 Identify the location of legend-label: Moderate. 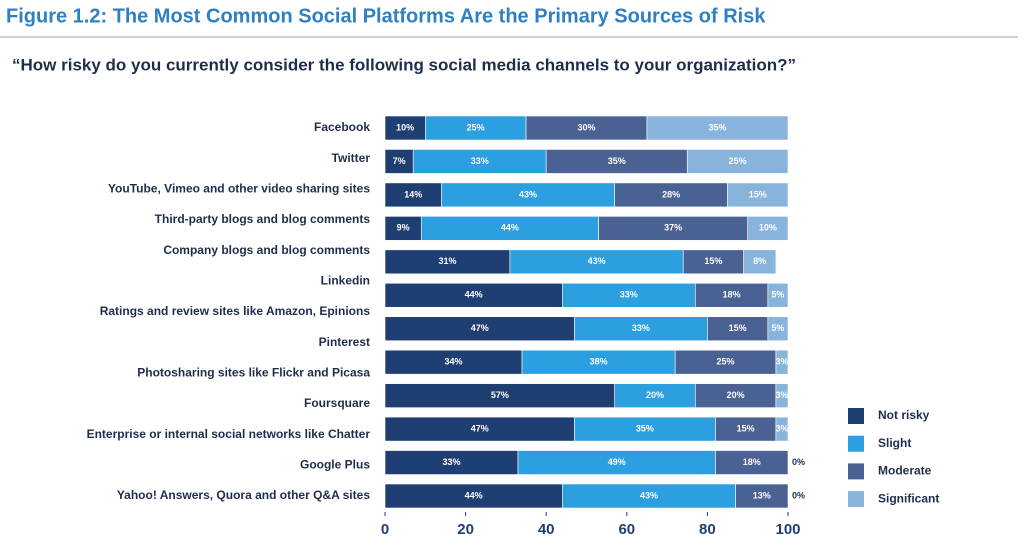
(905, 471).